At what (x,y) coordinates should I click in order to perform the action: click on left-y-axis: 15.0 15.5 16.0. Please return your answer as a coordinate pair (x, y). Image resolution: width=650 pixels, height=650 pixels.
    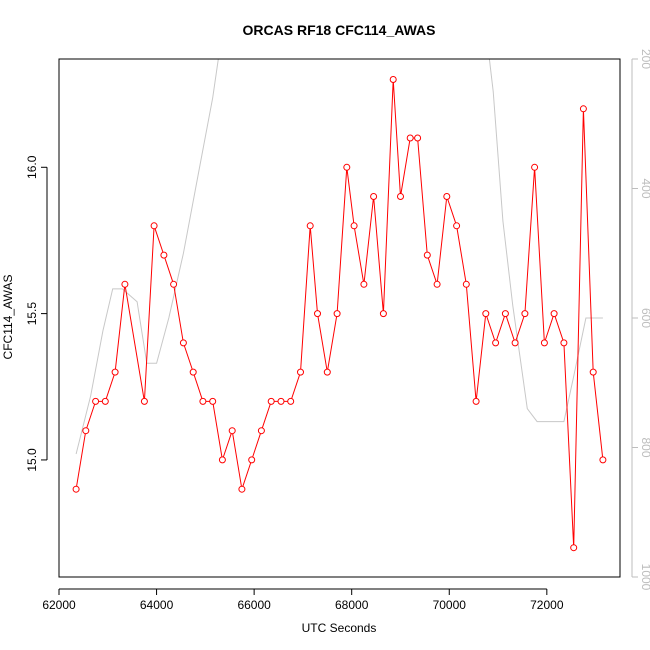
    Looking at the image, I should click on (36, 313).